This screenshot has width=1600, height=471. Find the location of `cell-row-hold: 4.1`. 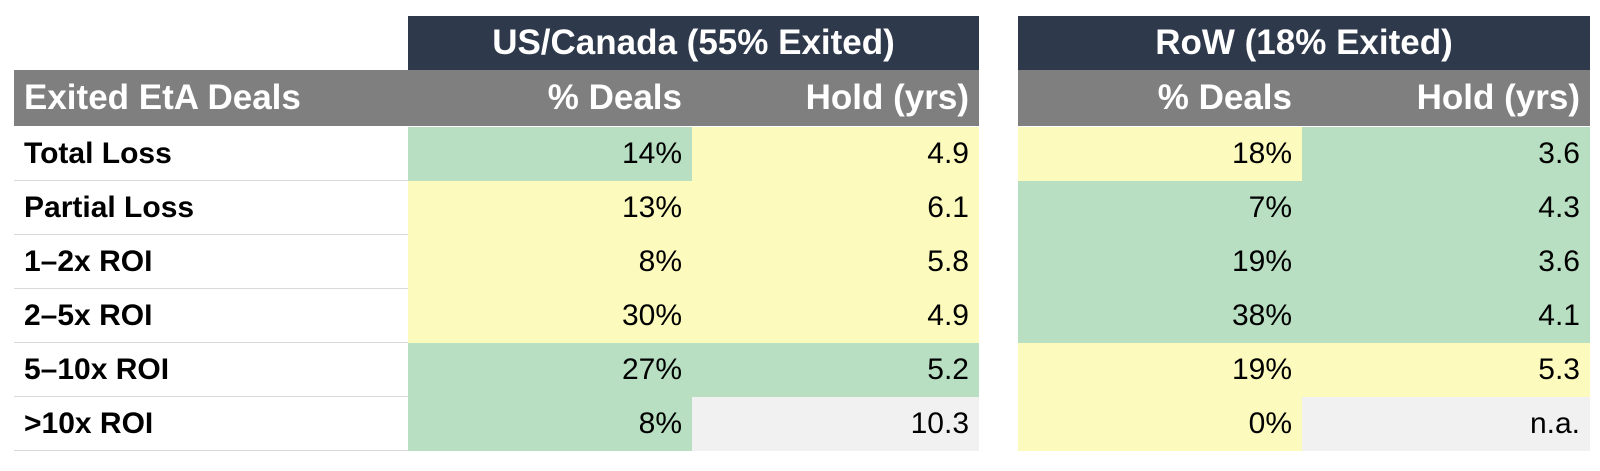

cell-row-hold: 4.1 is located at coordinates (1446, 316).